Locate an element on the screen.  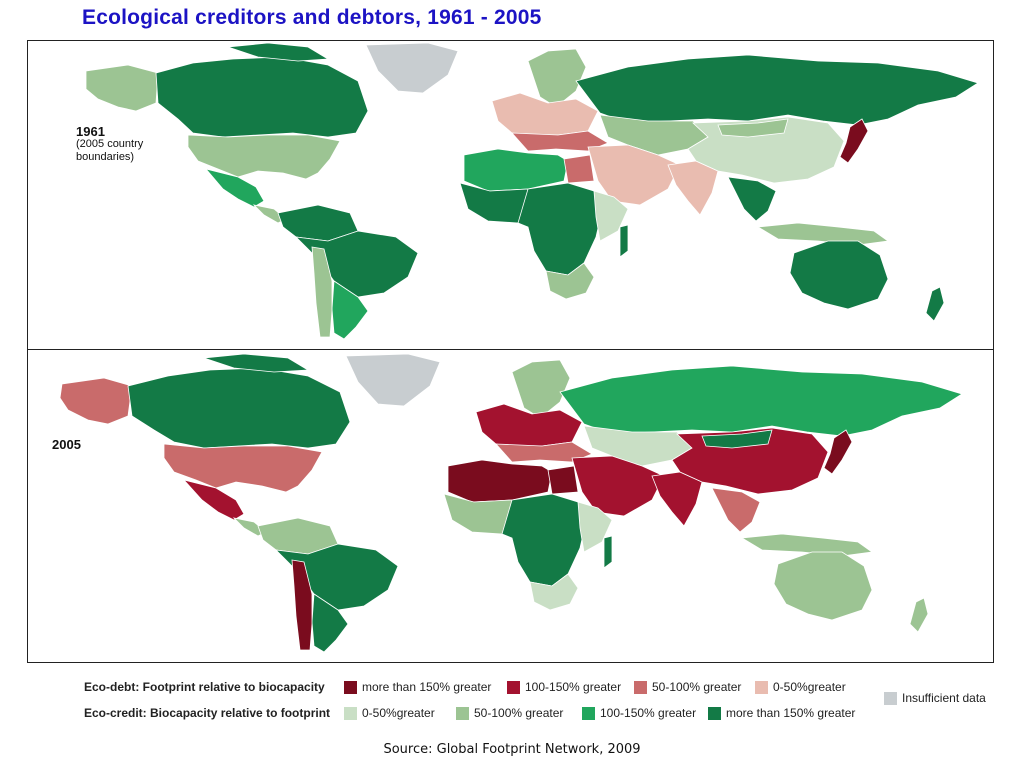
map-label-2005: 2005 is located at coordinates (66, 444).